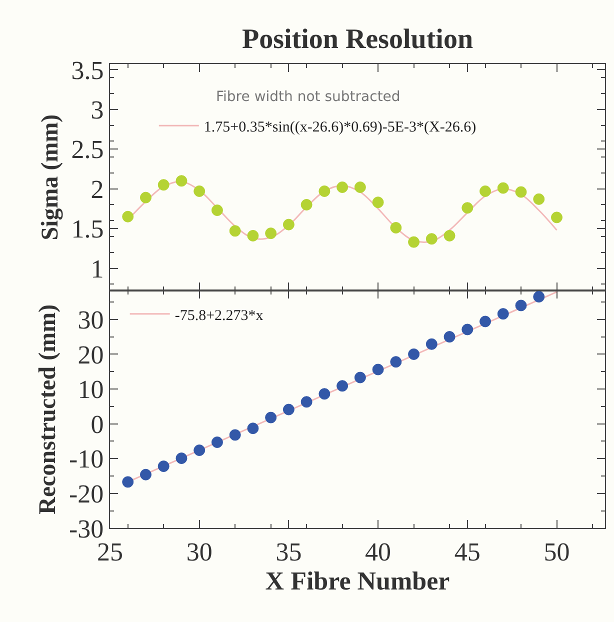 The height and width of the screenshot is (622, 614). Describe the element at coordinates (87, 149) in the screenshot. I see `y-tick-label: 2.5` at that location.